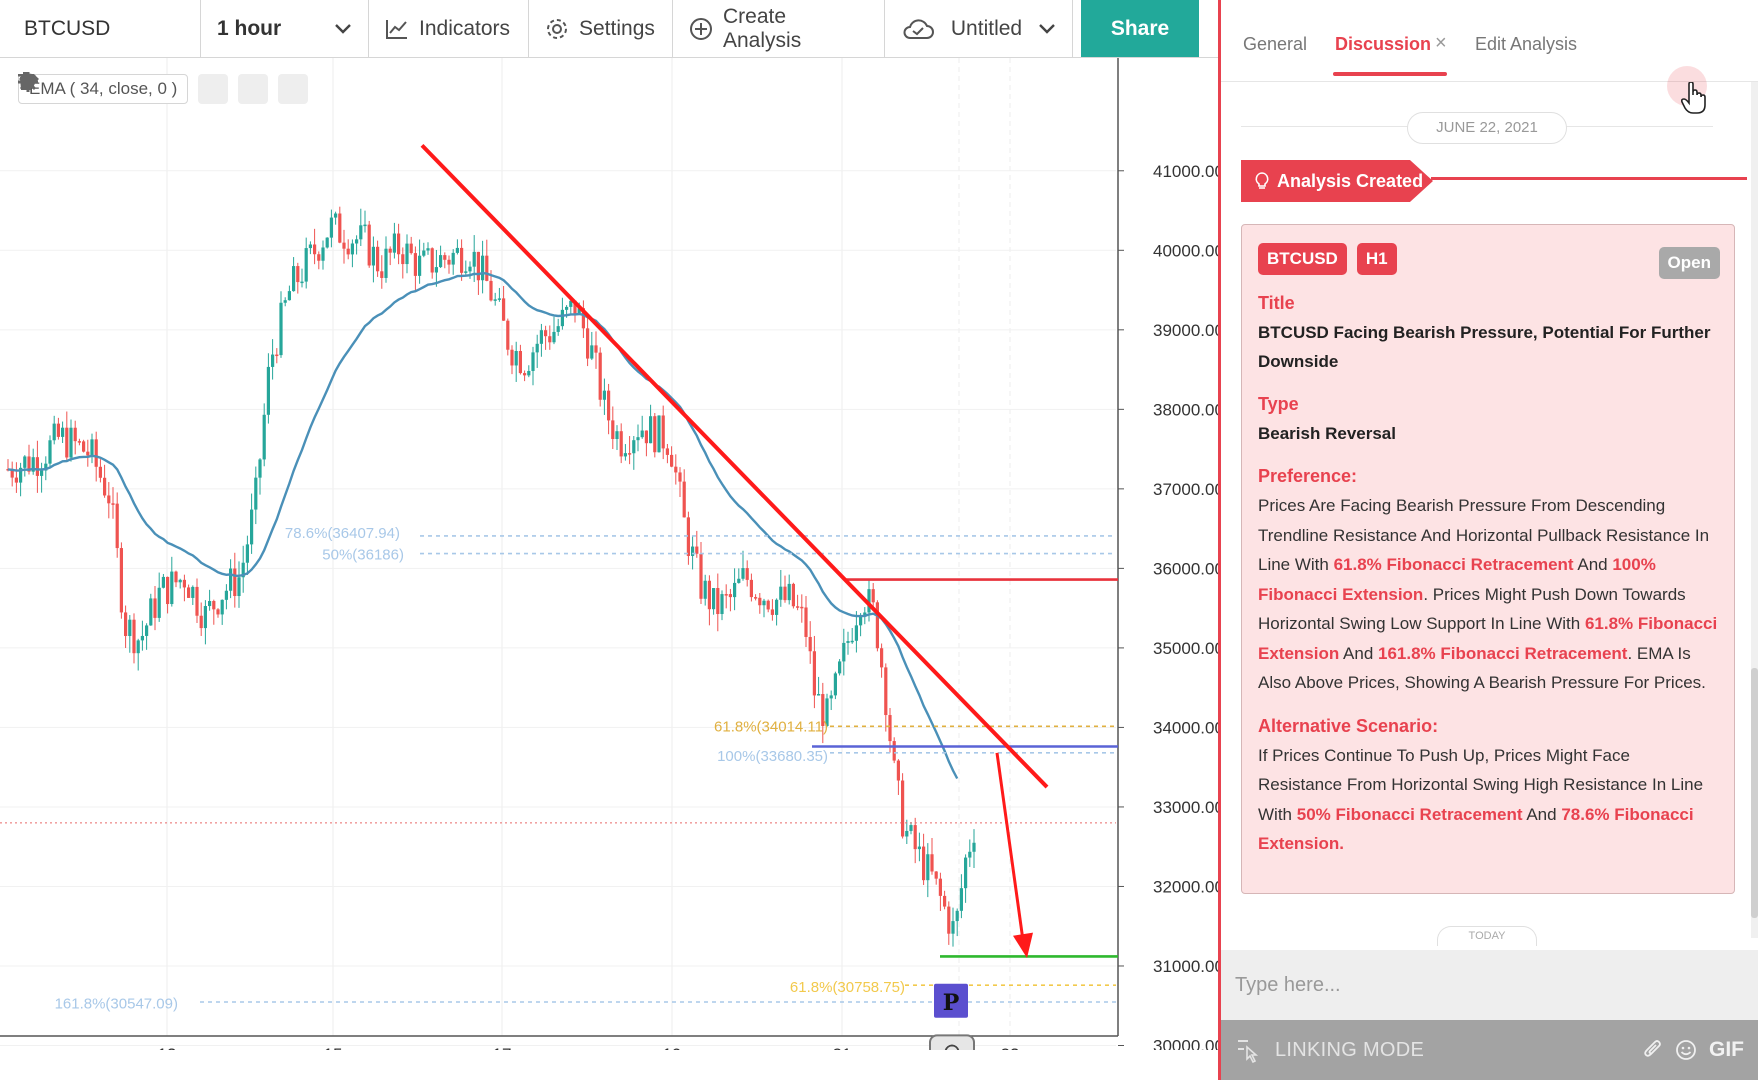 The width and height of the screenshot is (1758, 1080). Describe the element at coordinates (1589, 178) in the screenshot. I see `analysis-created-line` at that location.